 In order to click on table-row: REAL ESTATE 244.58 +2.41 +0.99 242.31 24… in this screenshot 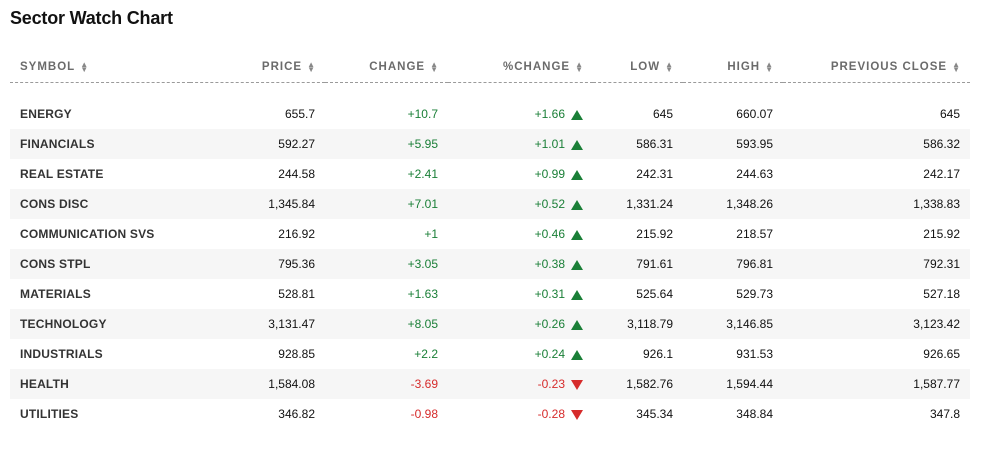, I will do `click(490, 174)`.